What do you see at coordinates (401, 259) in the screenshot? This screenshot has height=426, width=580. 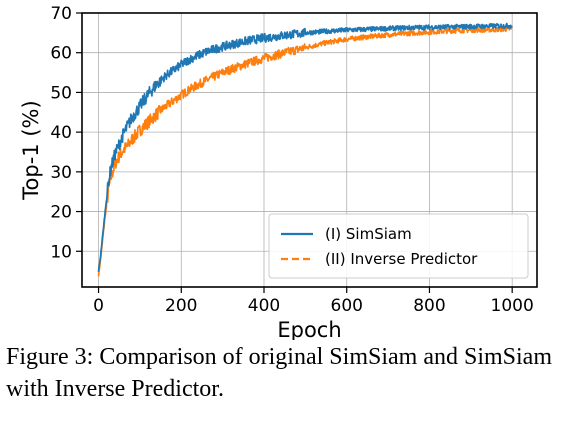 I see `legend-label-inverse-predictor: (II) Inverse Predictor` at bounding box center [401, 259].